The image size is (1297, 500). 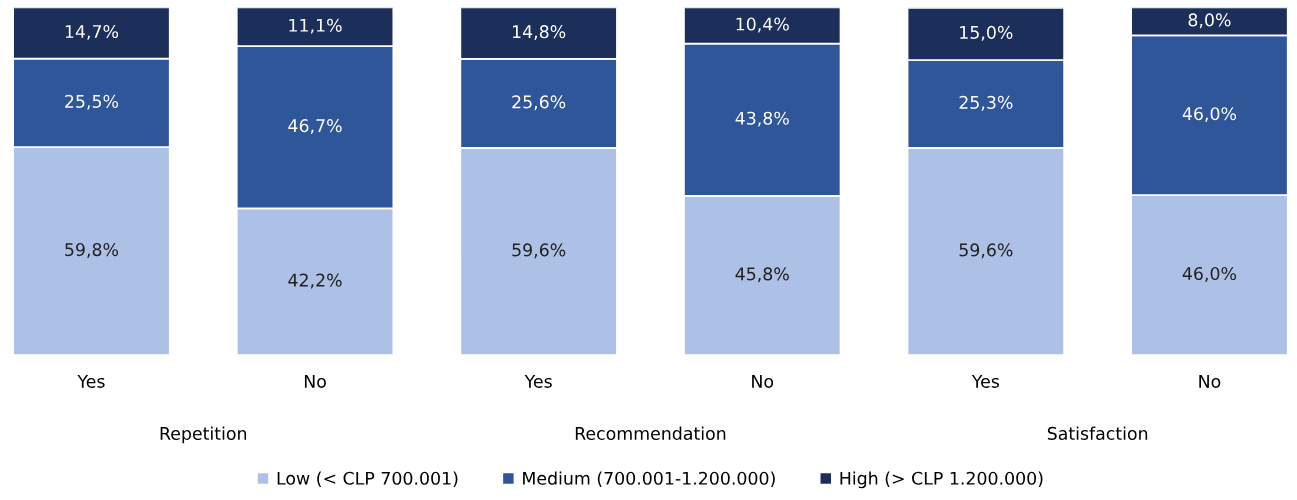 What do you see at coordinates (315, 26) in the screenshot?
I see `data-label: 11,1%` at bounding box center [315, 26].